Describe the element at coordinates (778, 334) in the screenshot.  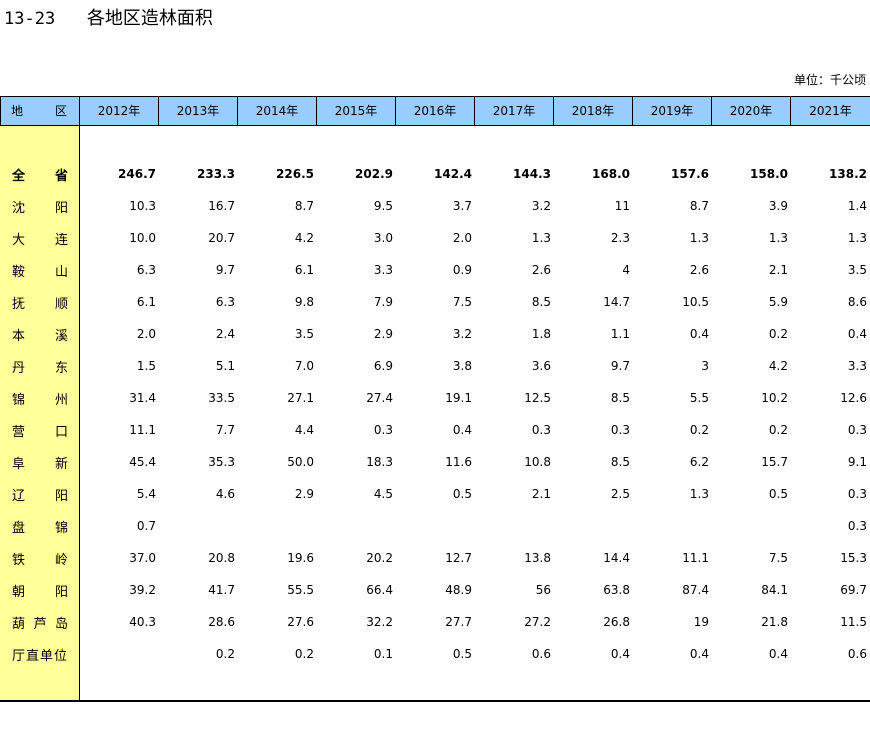
I see `value-cell: 0.2` at that location.